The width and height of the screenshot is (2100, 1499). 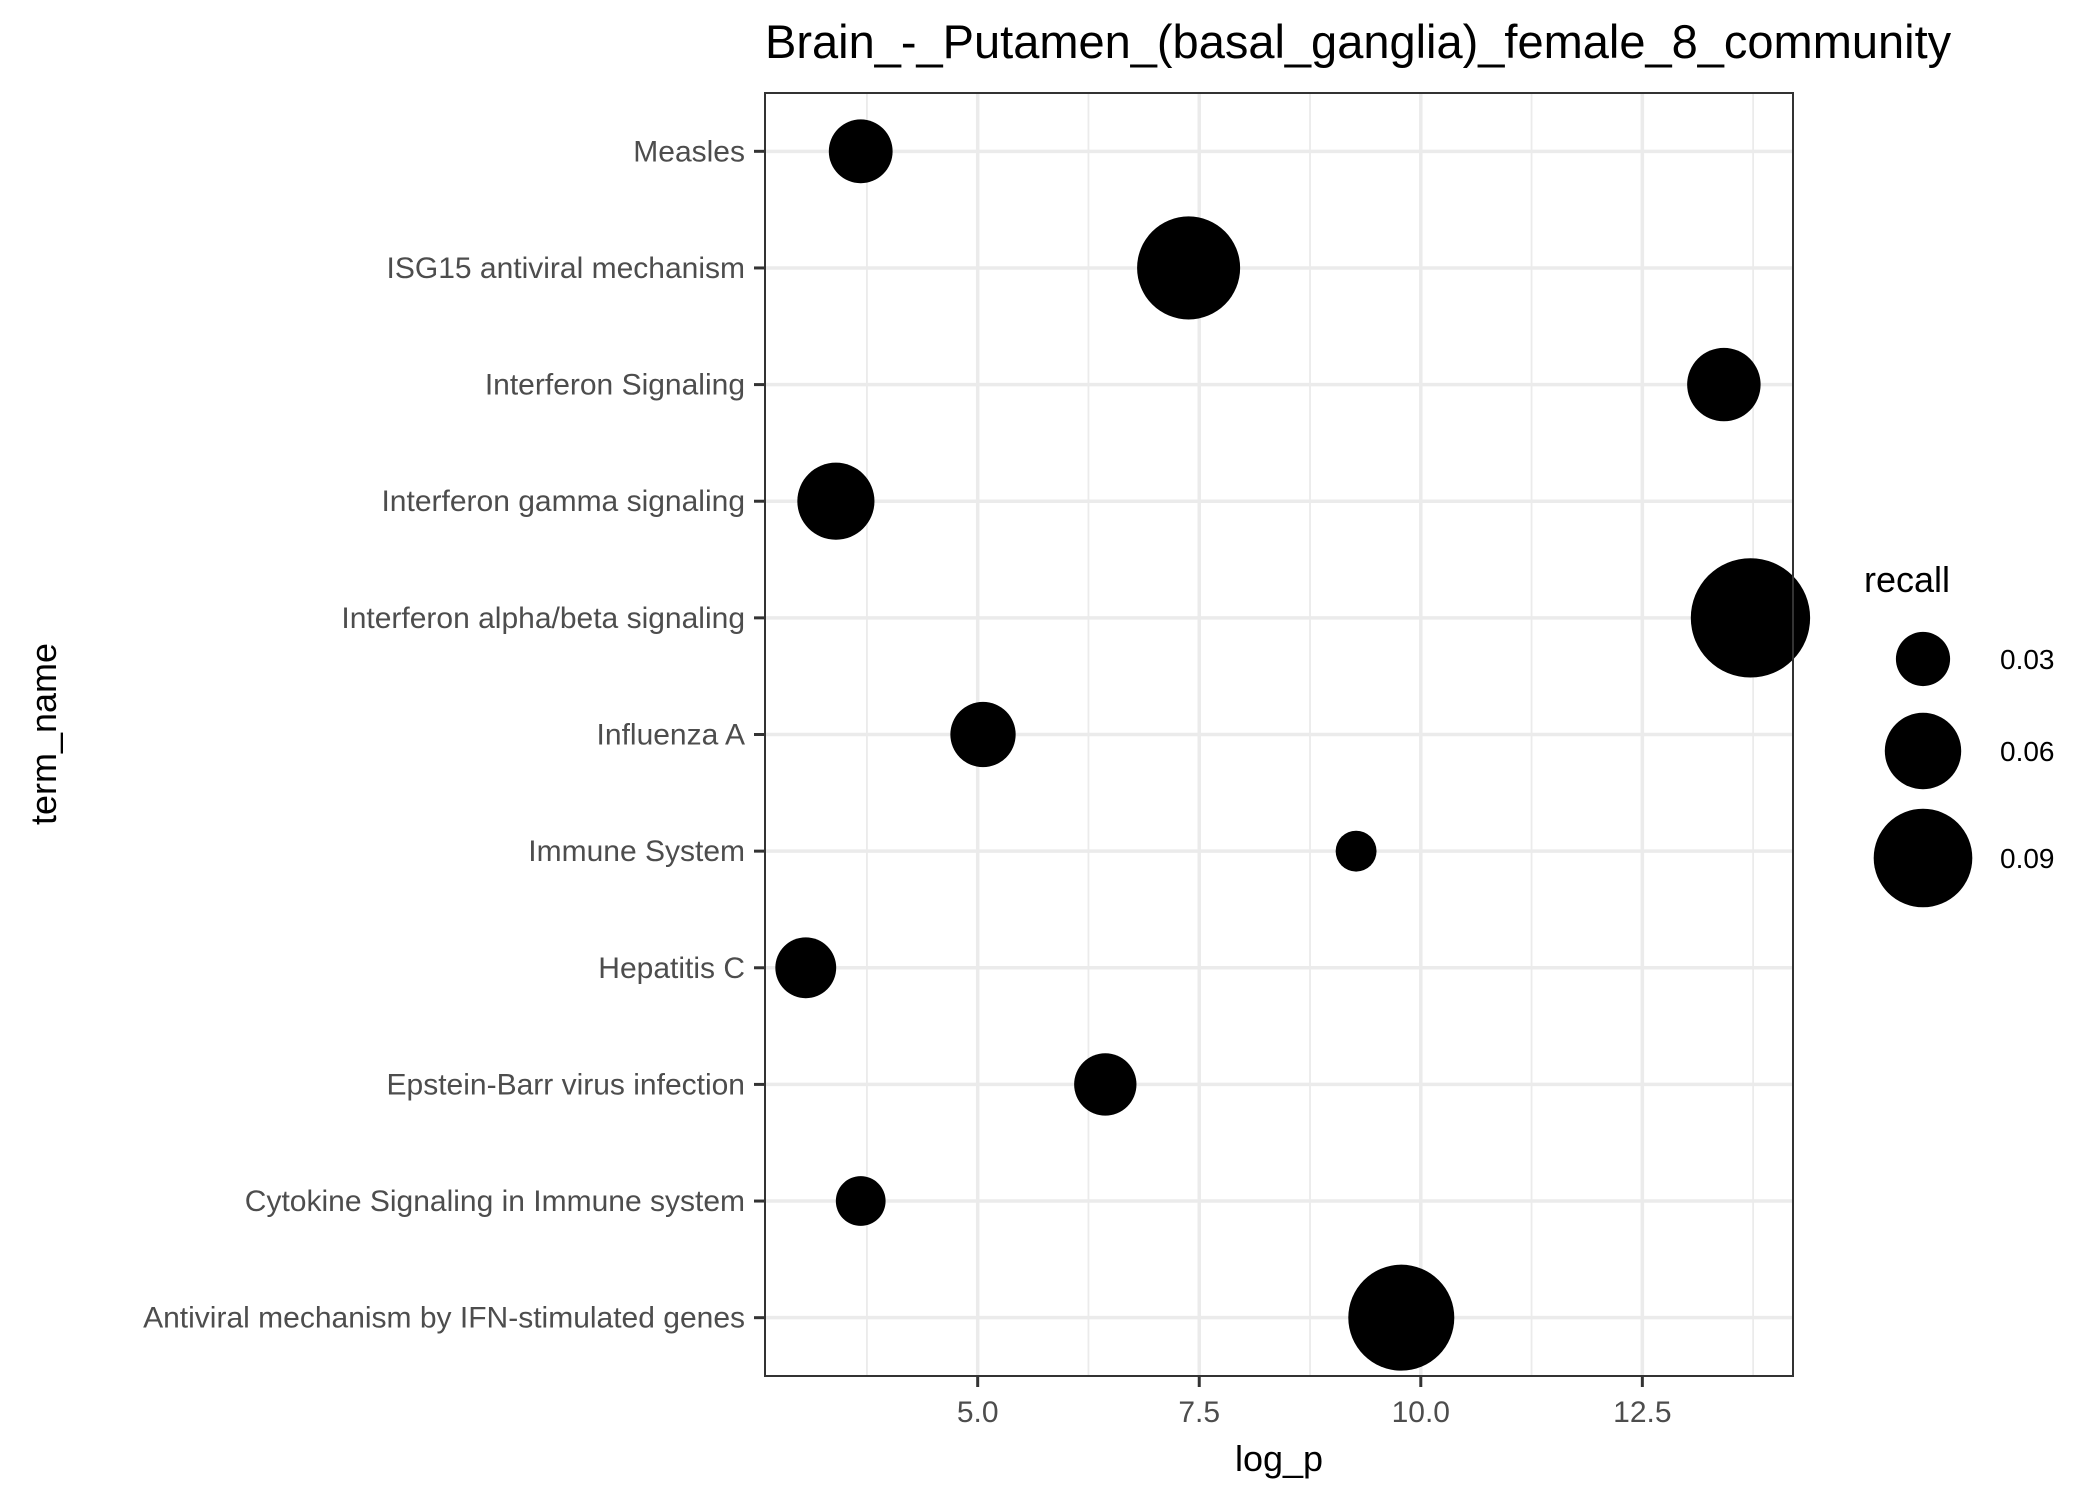 What do you see at coordinates (543, 618) in the screenshot?
I see `y-tick-label: Interferon alpha/beta signaling` at bounding box center [543, 618].